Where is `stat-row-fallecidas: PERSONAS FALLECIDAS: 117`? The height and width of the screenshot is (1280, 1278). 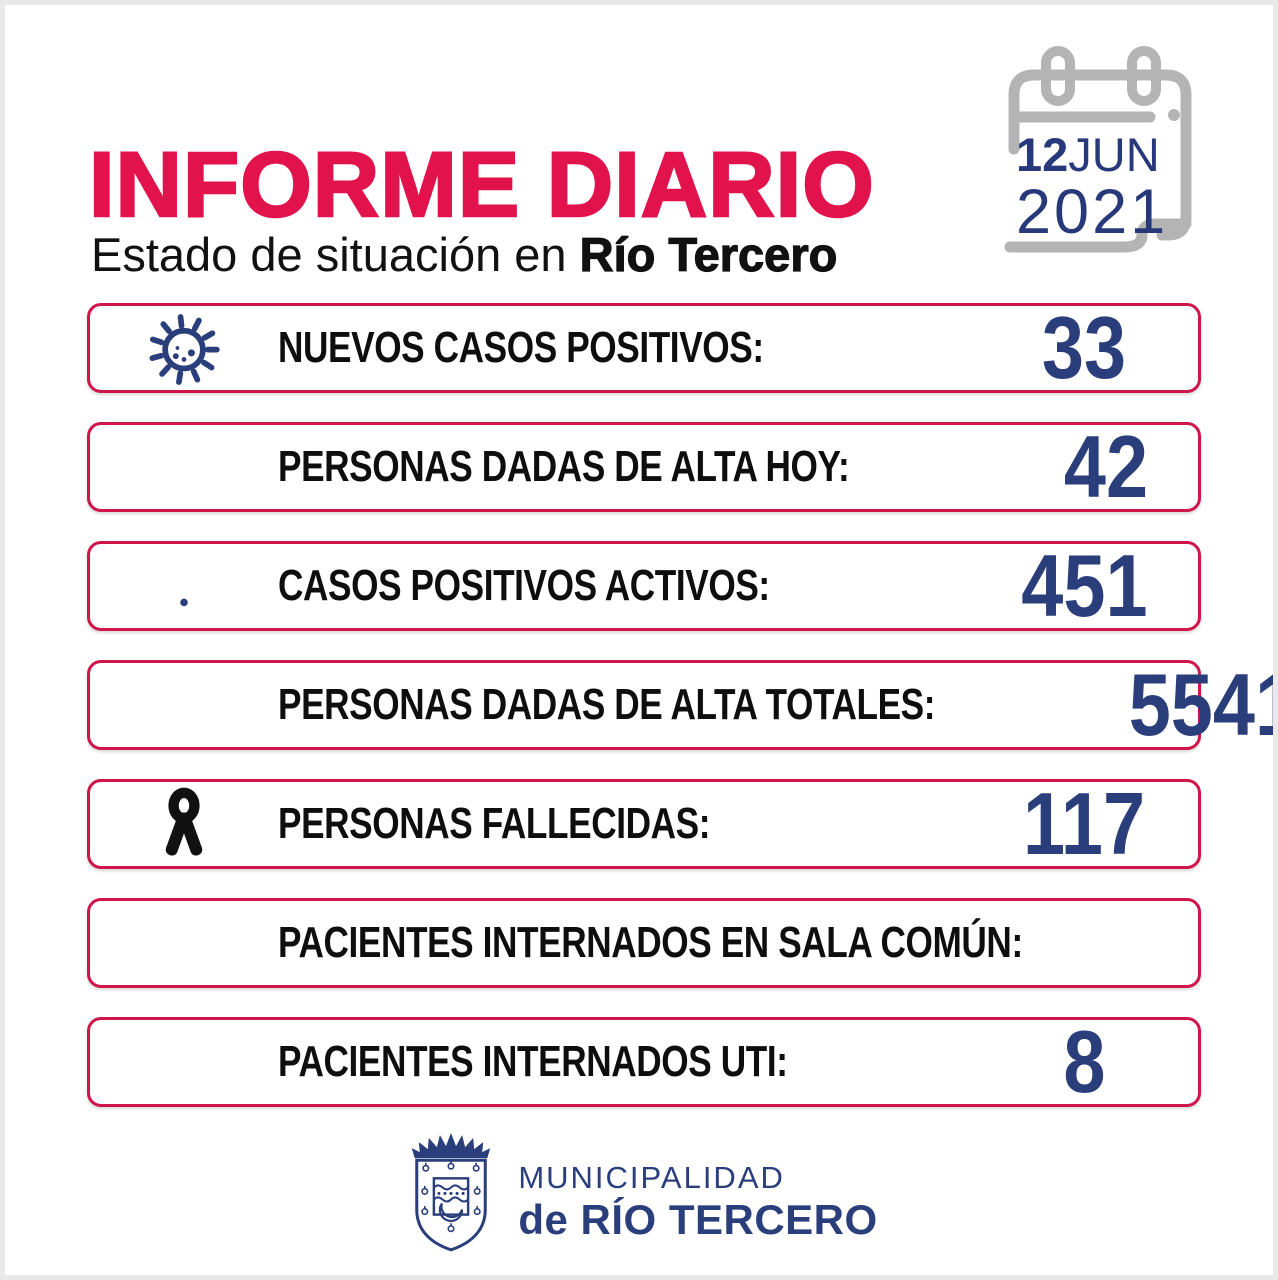 stat-row-fallecidas: PERSONAS FALLECIDAS: 117 is located at coordinates (644, 824).